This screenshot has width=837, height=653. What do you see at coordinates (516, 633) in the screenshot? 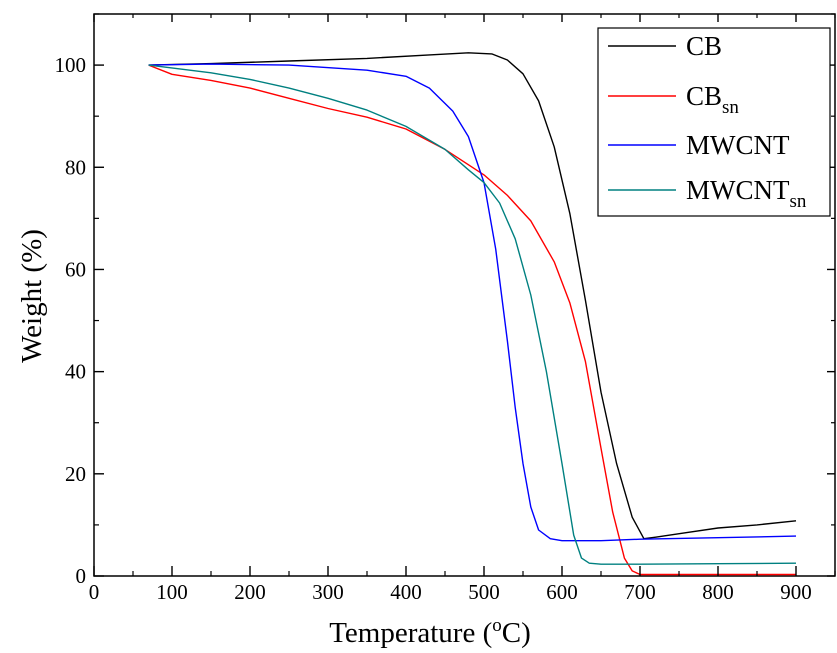
I see `x-axis-title-tail: C)` at bounding box center [516, 633].